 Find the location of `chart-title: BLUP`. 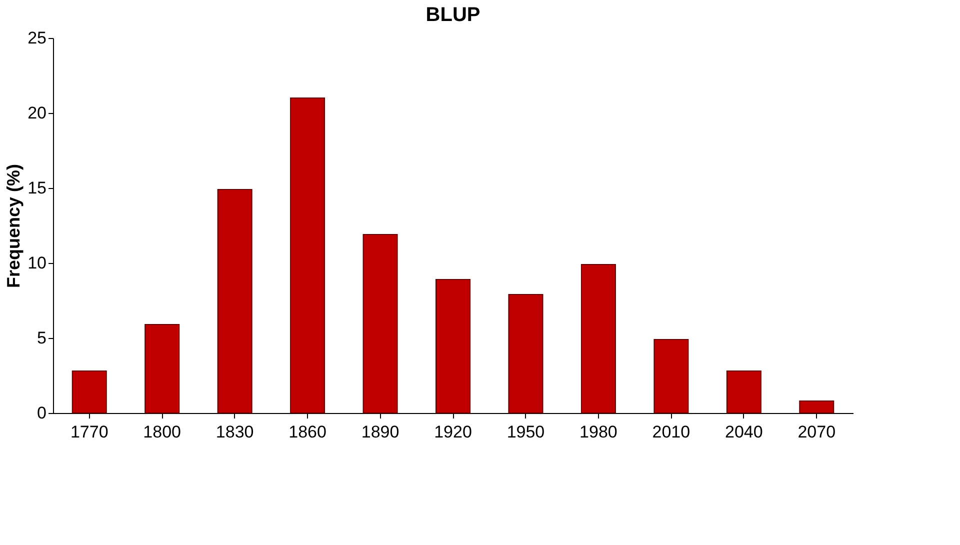

chart-title: BLUP is located at coordinates (453, 15).